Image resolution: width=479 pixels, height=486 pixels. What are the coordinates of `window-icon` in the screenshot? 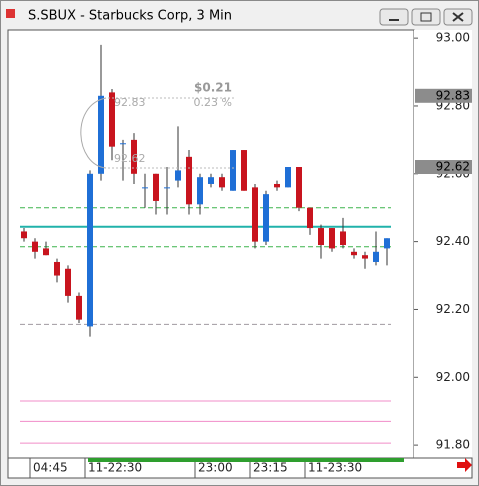 It's located at (10, 13).